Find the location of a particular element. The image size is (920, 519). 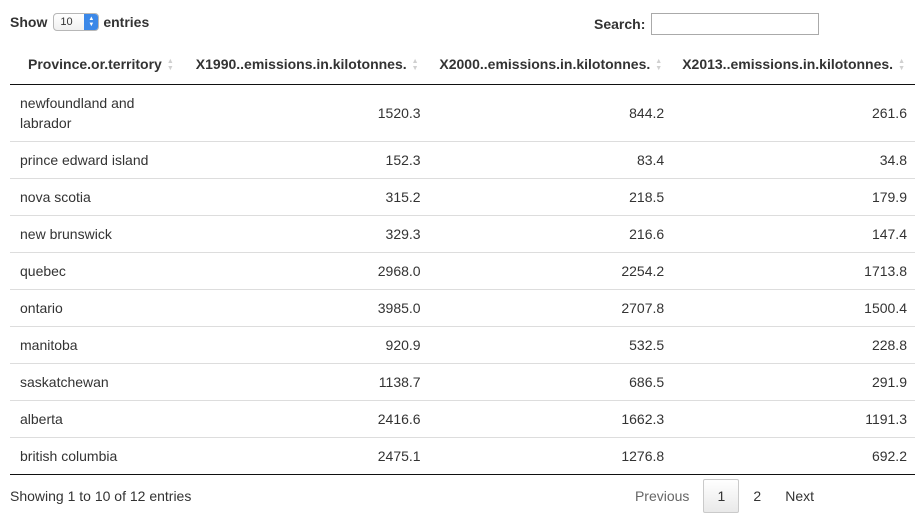

cell-province: saskatchewan is located at coordinates (97, 381).